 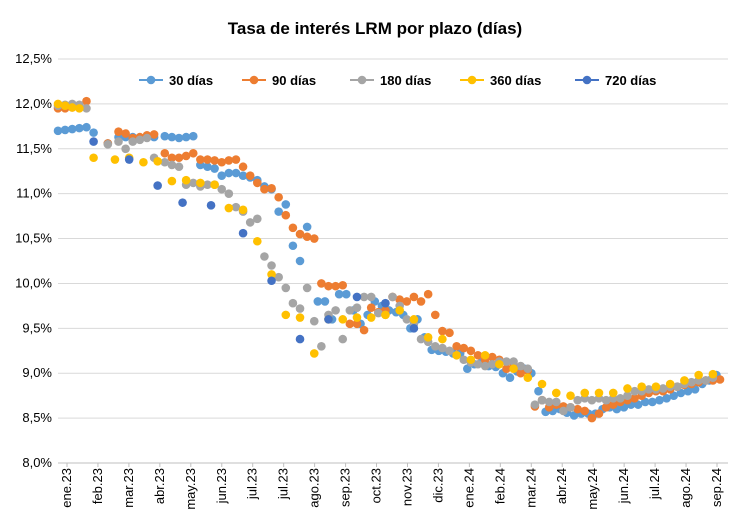 What do you see at coordinates (499, 486) in the screenshot?
I see `x-tick-label: feb.24` at bounding box center [499, 486].